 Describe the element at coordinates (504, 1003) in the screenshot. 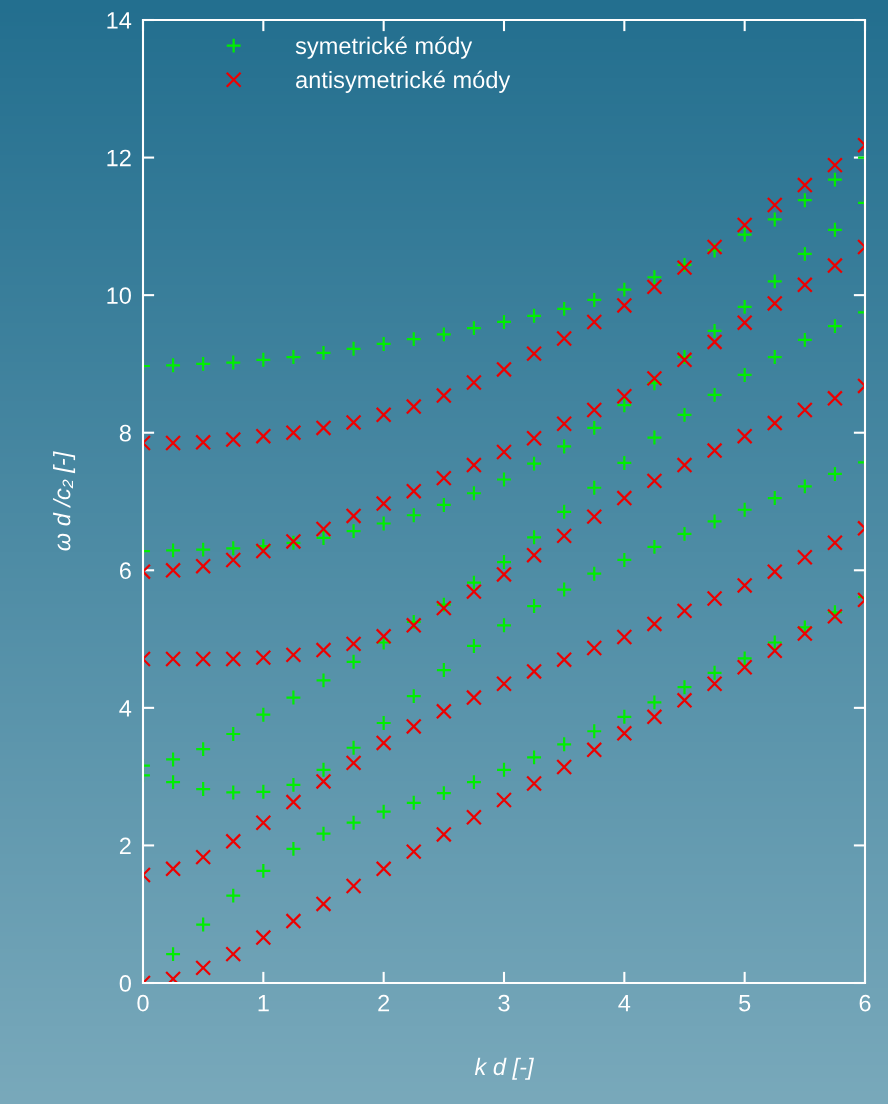

I see `x-tick-label: 3` at that location.